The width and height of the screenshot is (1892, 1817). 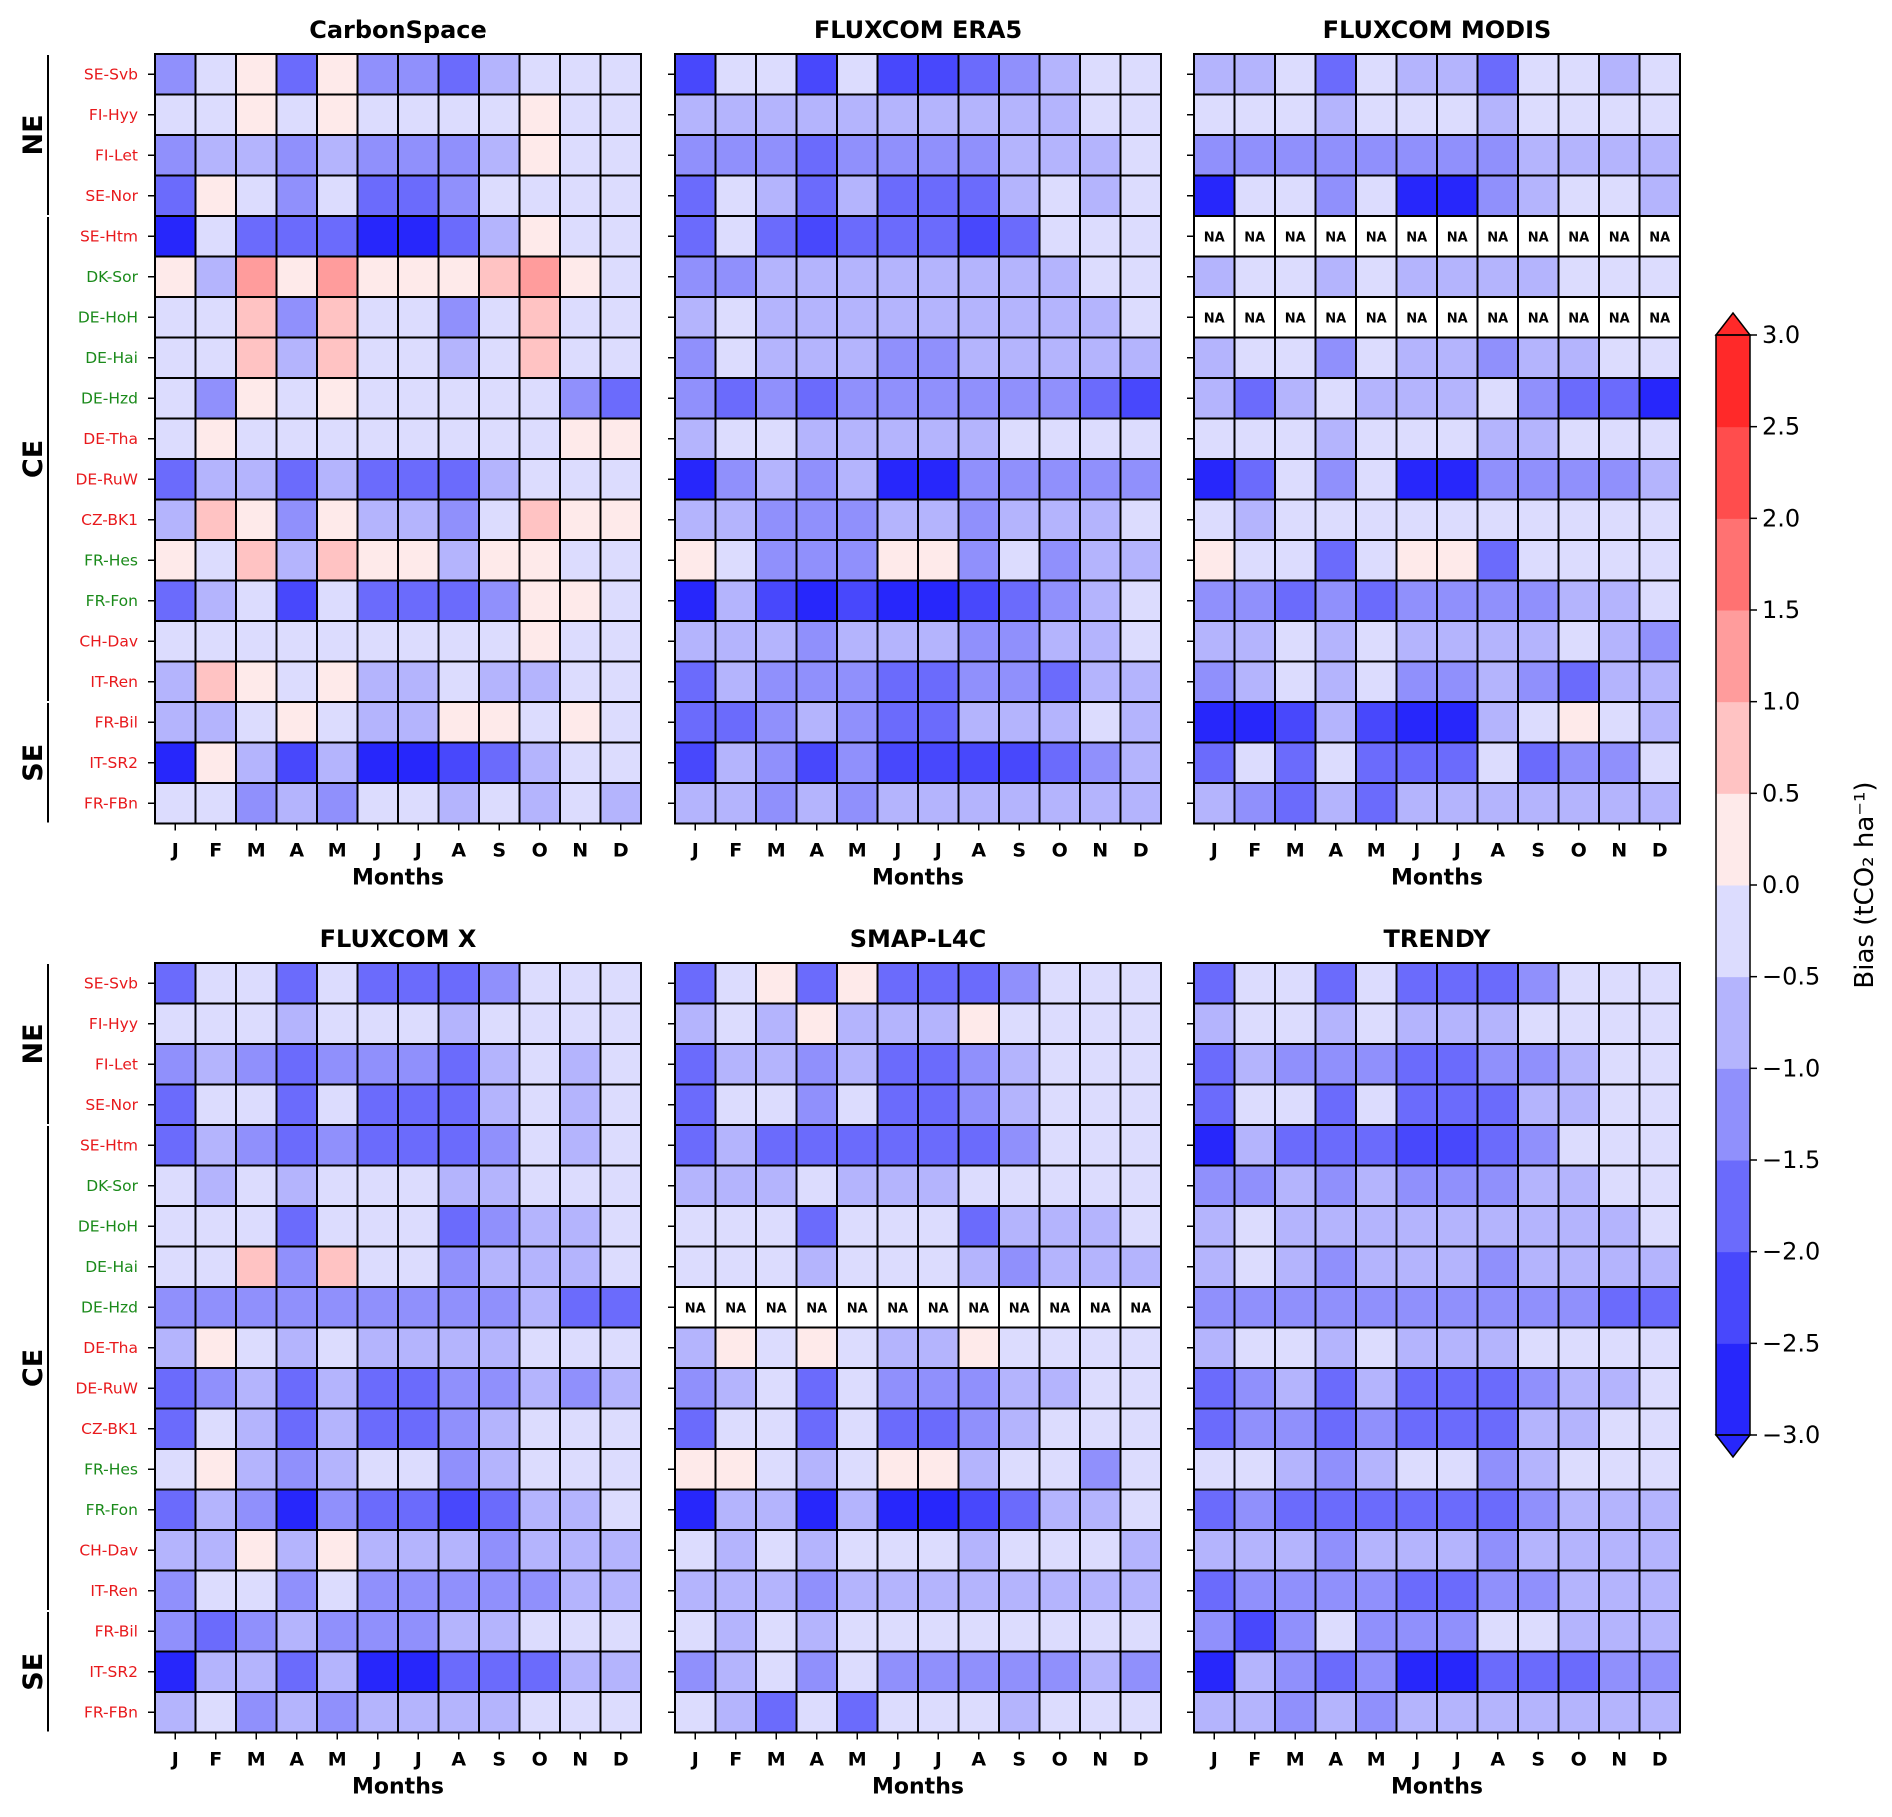 I want to click on panel-title: CarbonSpace, so click(x=398, y=30).